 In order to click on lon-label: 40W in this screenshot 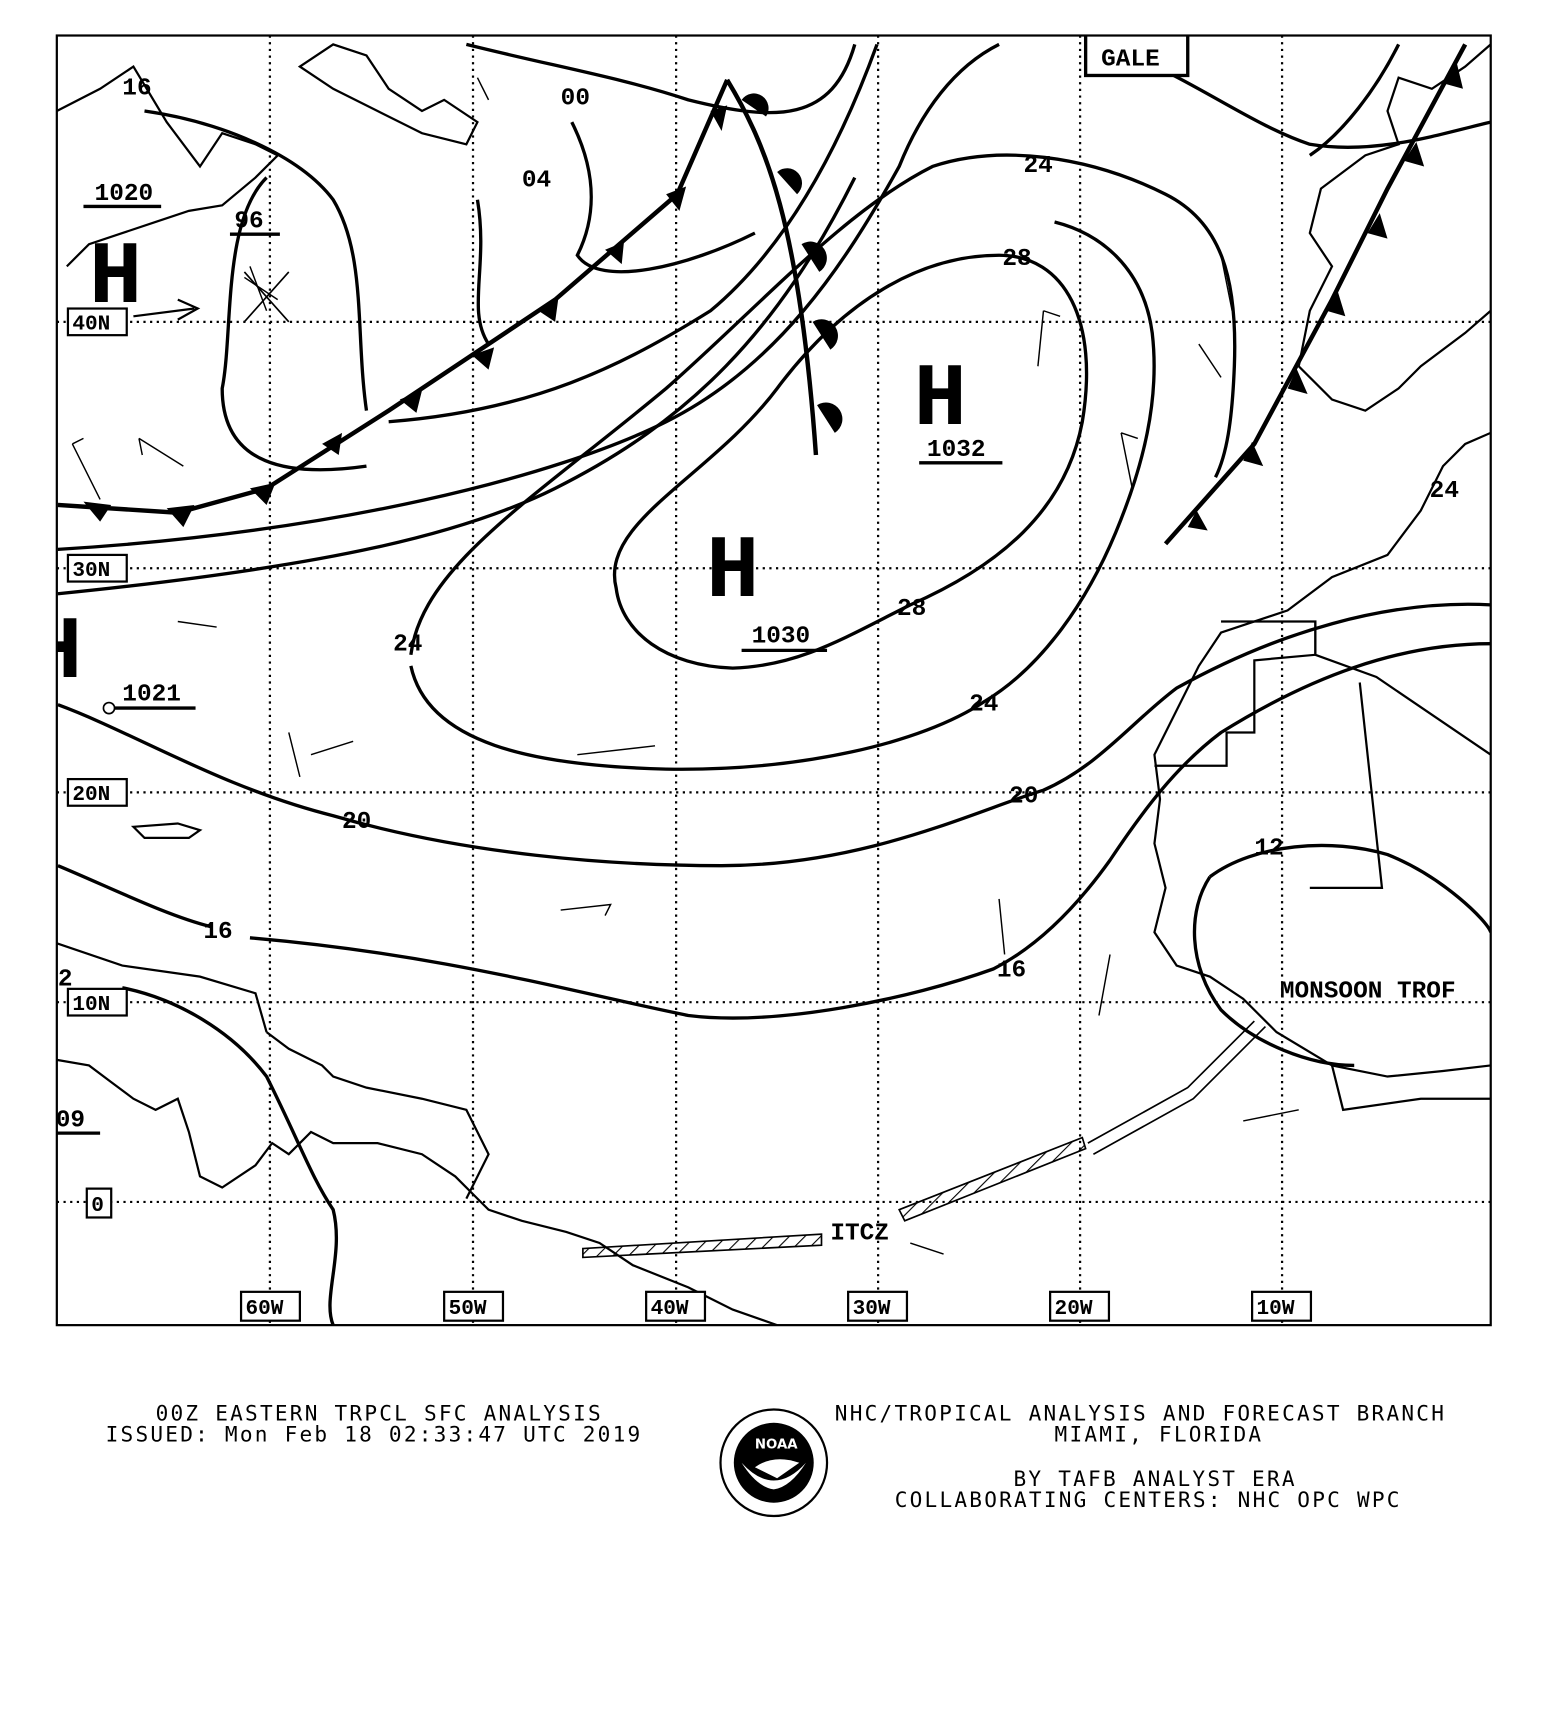, I will do `click(670, 1309)`.